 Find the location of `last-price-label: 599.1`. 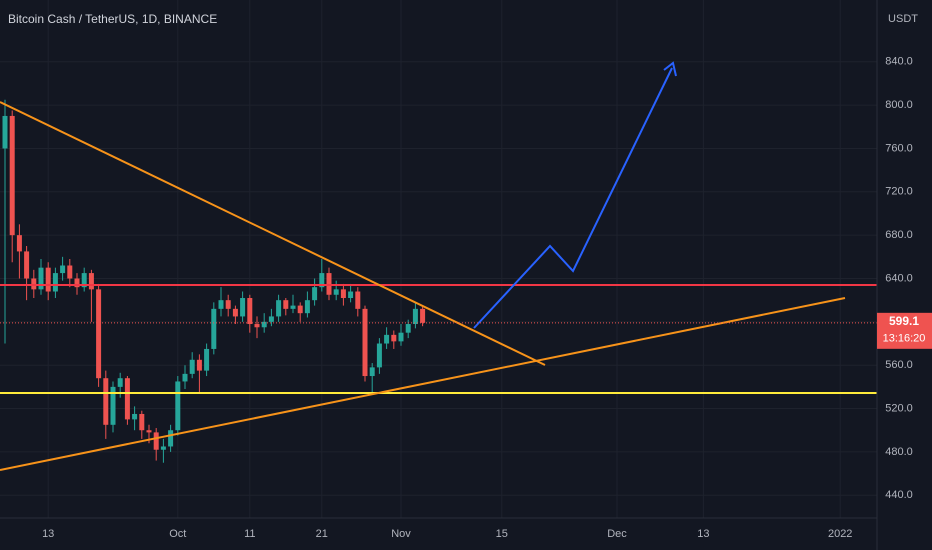

last-price-label: 599.1 is located at coordinates (904, 321).